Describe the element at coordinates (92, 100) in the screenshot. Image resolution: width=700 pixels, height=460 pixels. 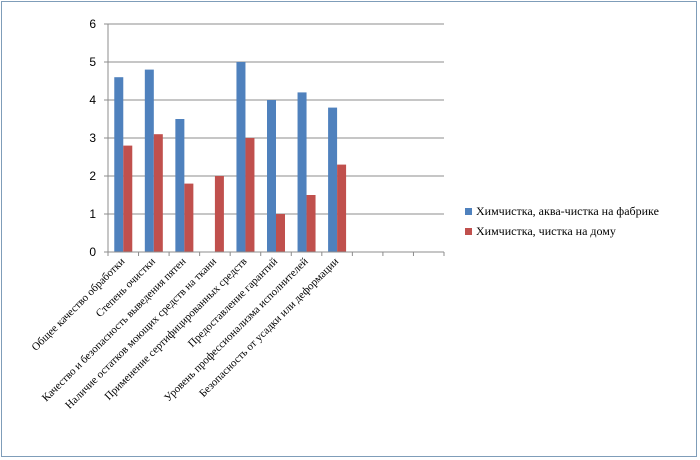
I see `y-tick-label: 4` at that location.